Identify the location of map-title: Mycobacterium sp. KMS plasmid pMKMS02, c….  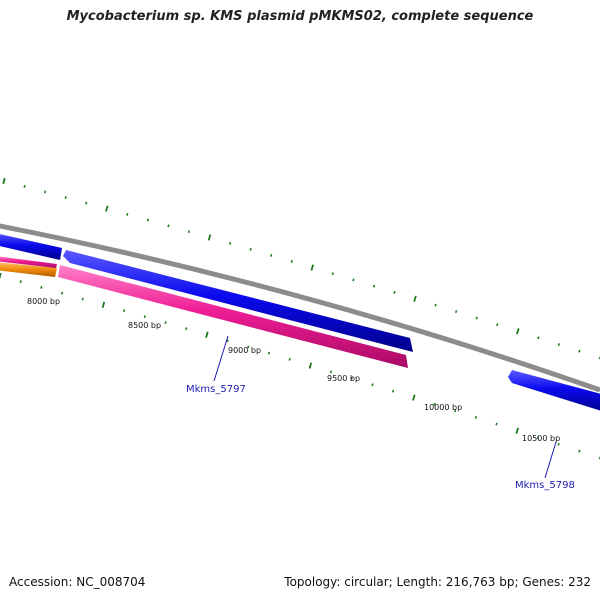
(300, 16).